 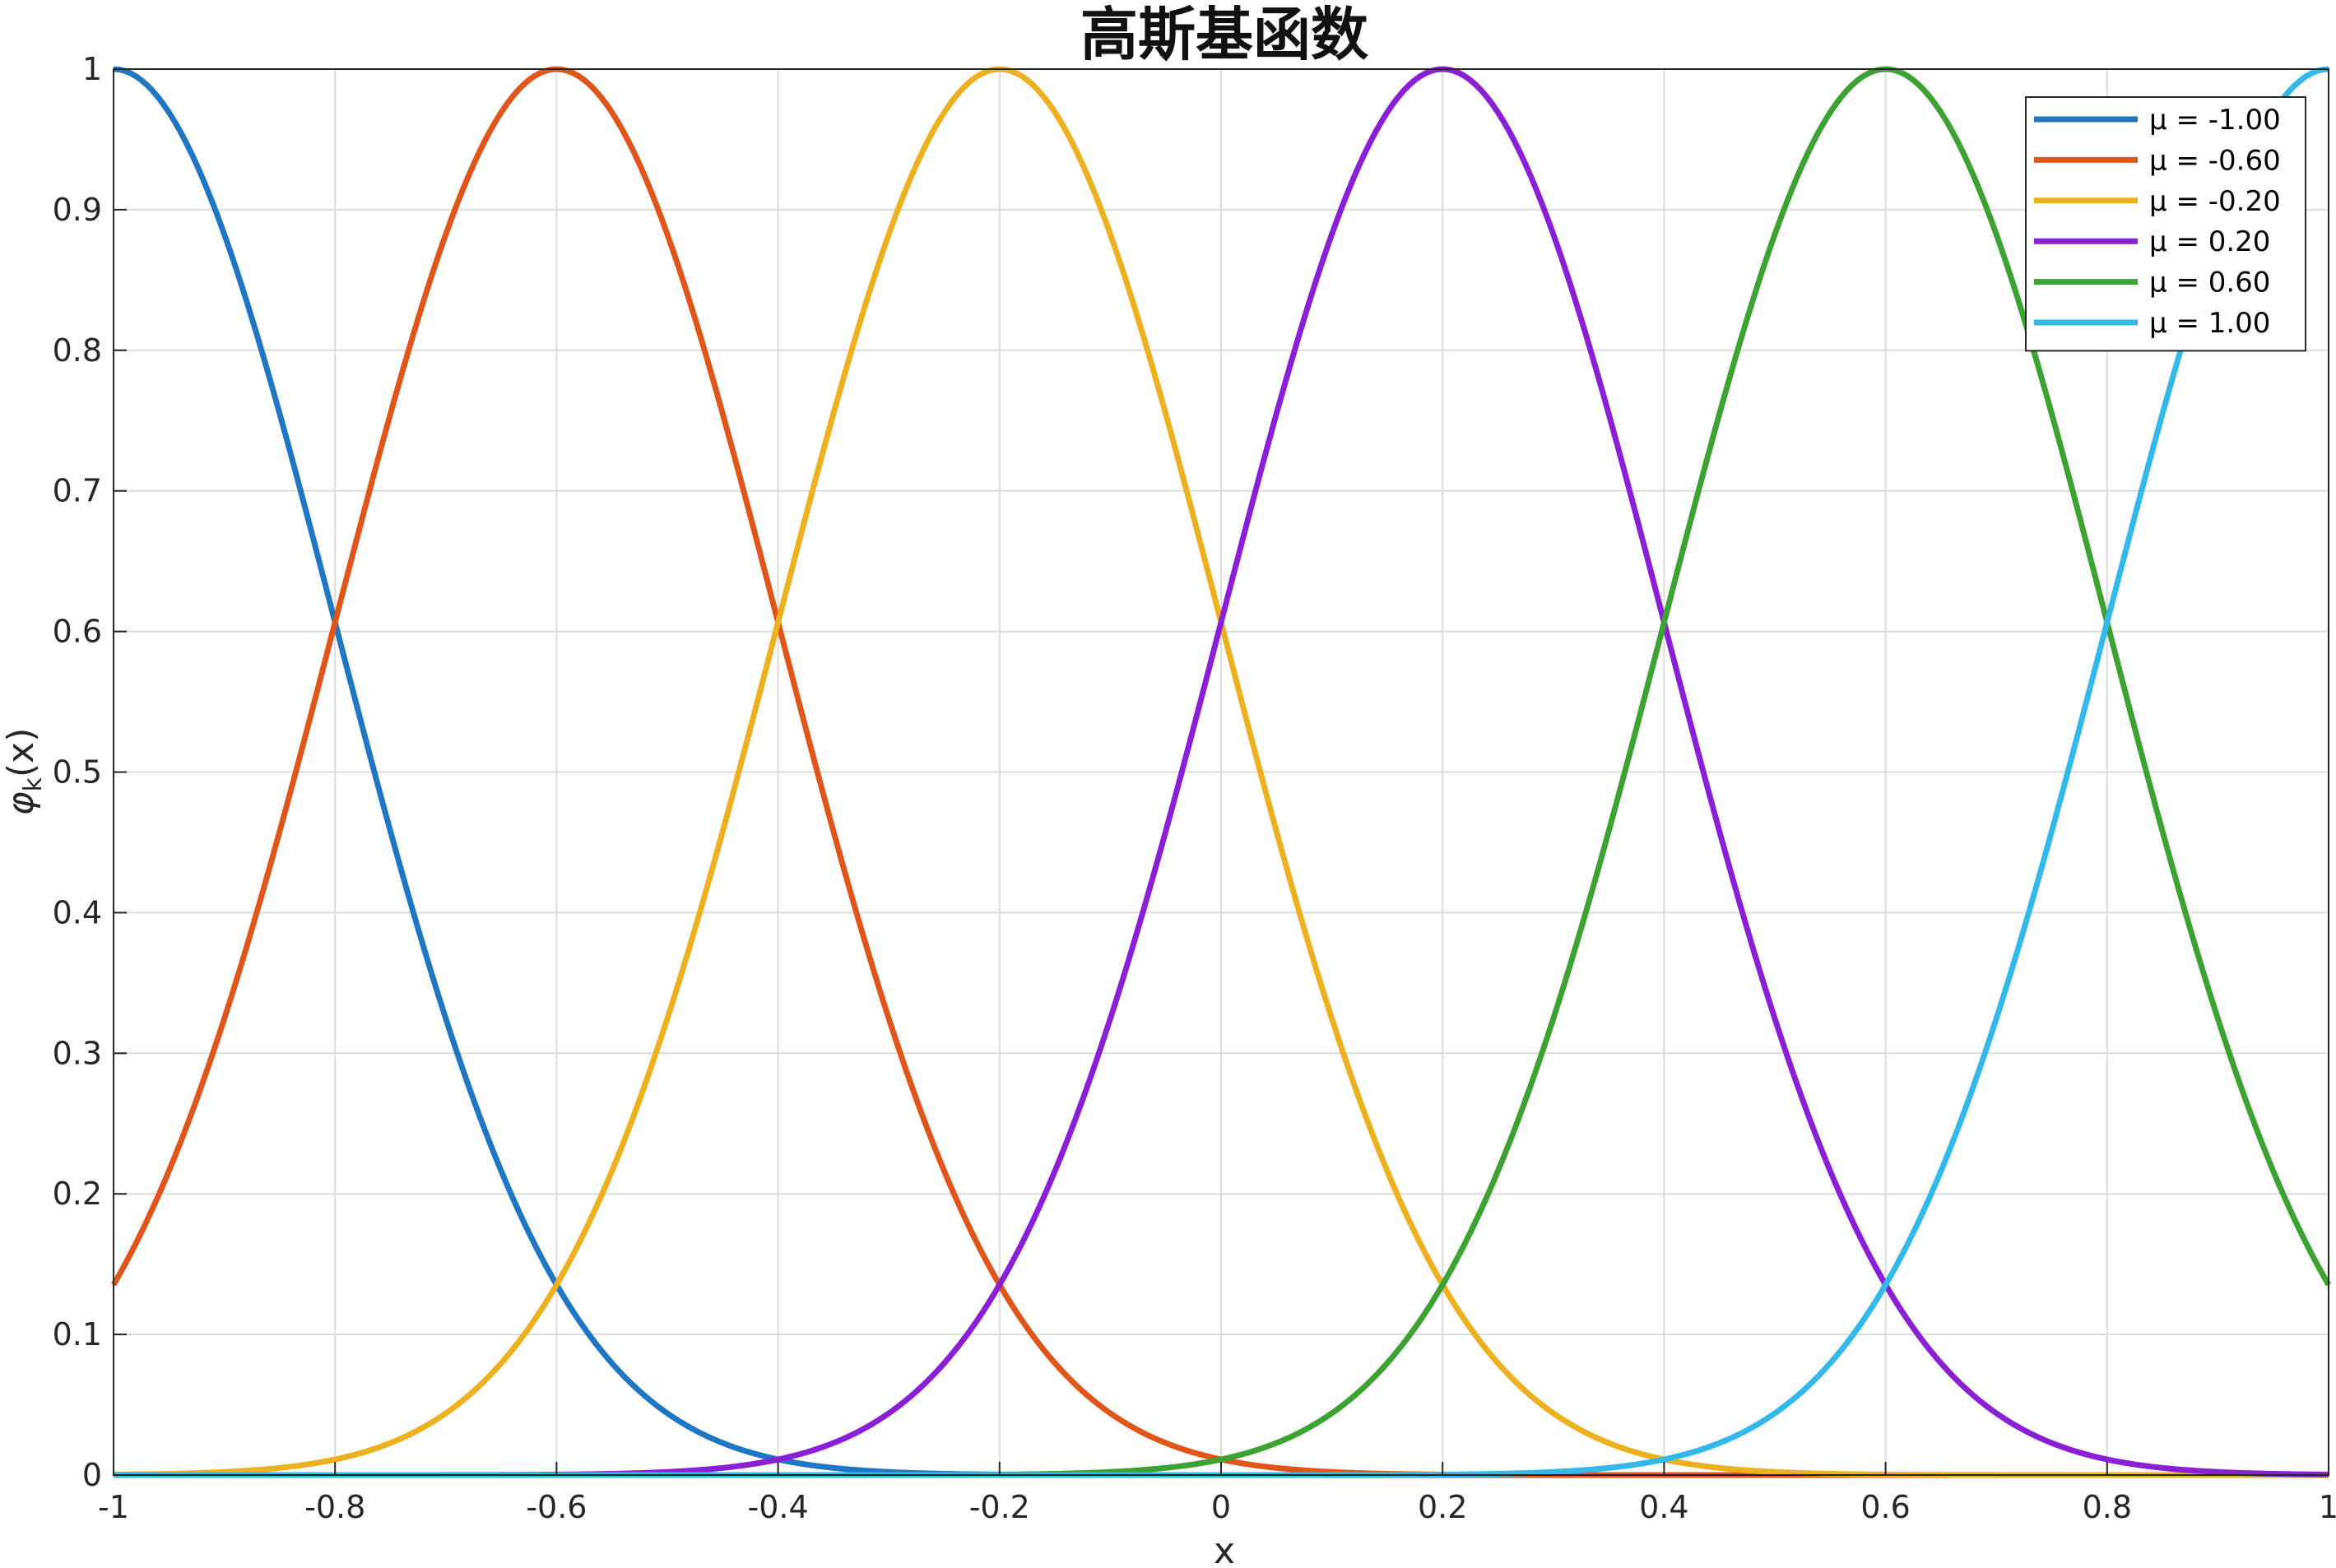 I want to click on y-tick-label: 0.5, so click(x=78, y=772).